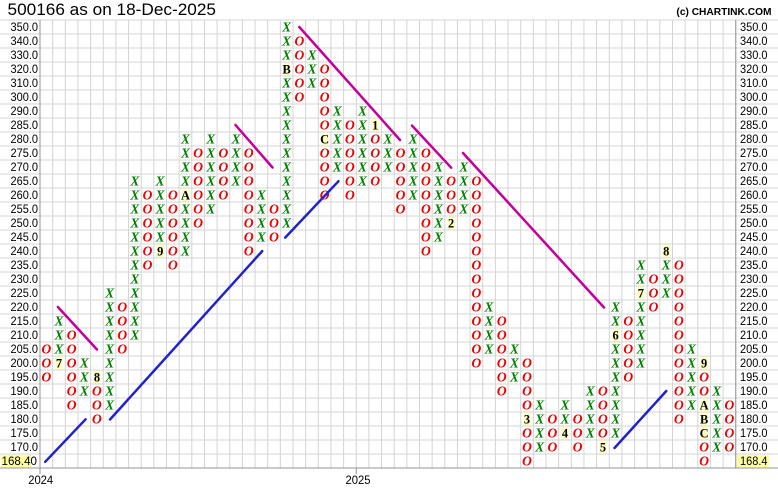 The image size is (778, 498). I want to click on svg-text: 340.0, so click(754, 41).